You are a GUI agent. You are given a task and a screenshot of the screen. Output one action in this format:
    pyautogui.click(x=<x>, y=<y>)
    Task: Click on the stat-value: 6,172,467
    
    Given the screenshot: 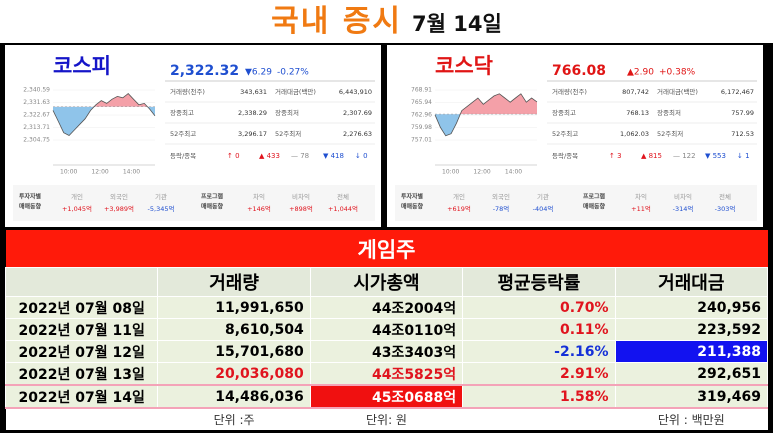 What is the action you would take?
    pyautogui.click(x=737, y=92)
    